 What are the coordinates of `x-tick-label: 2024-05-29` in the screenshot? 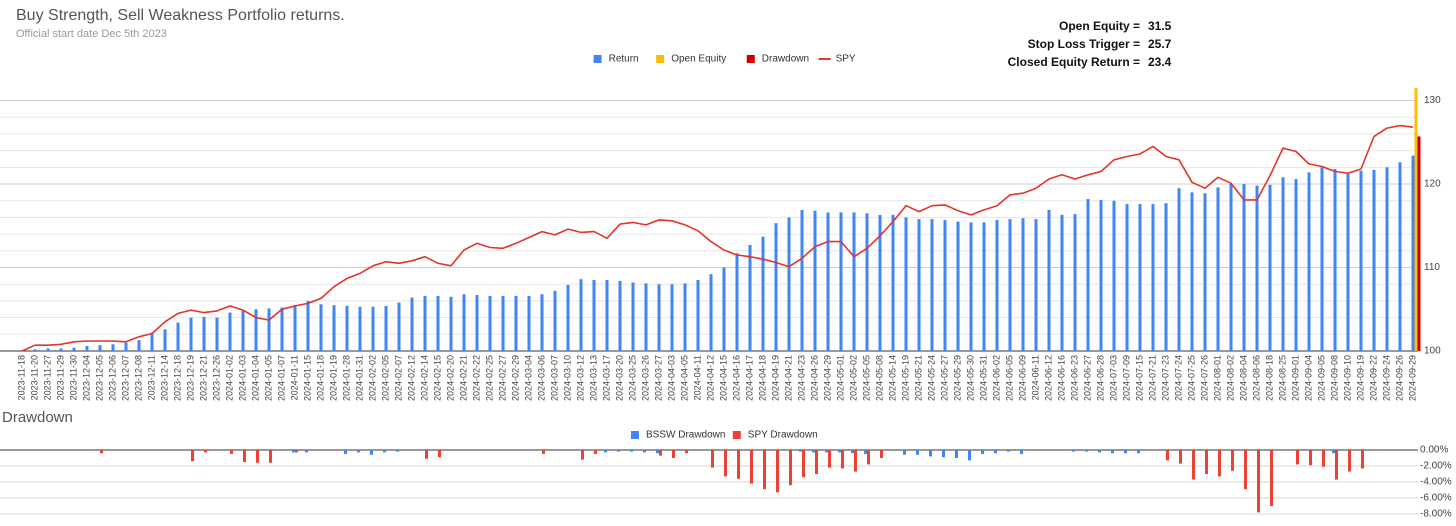 It's located at (957, 378).